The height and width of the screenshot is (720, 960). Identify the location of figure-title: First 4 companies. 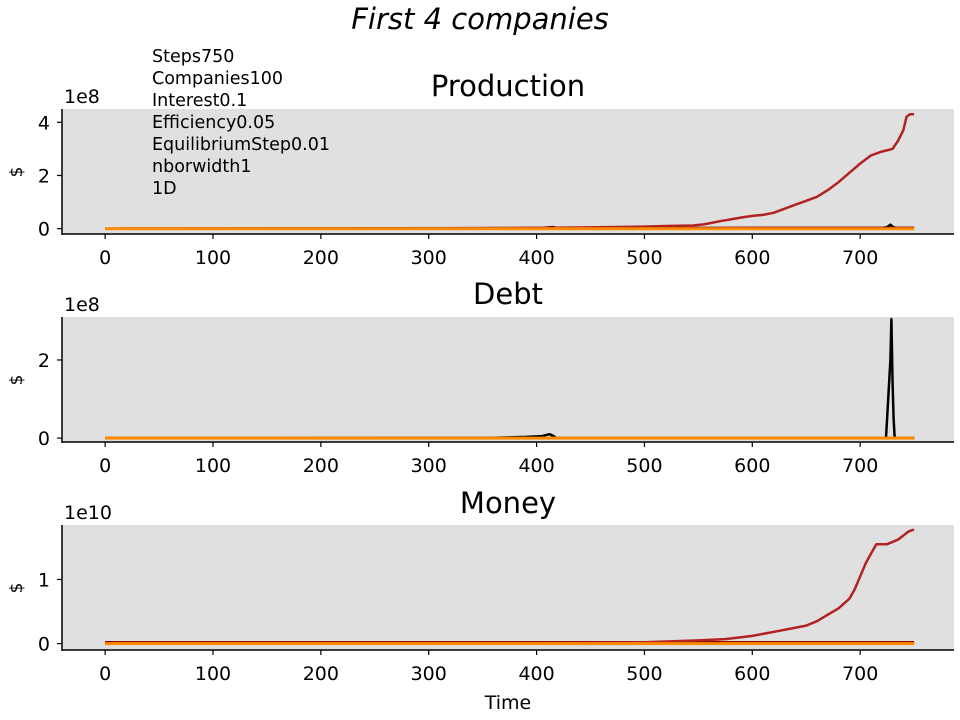
(480, 19).